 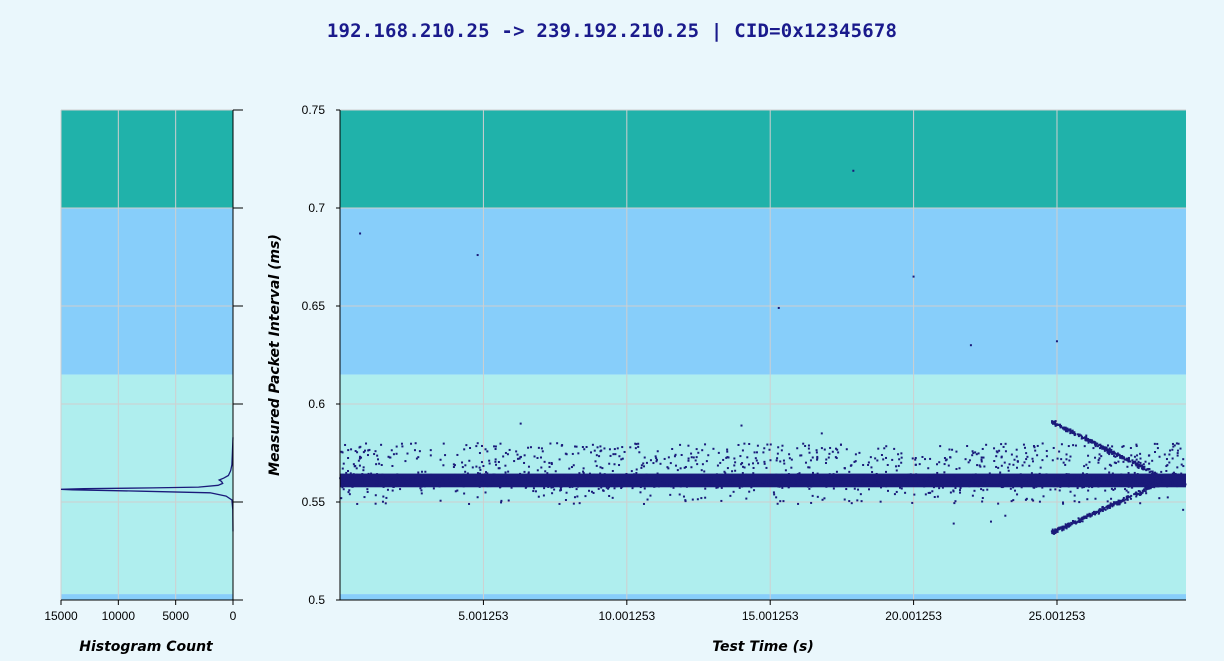 I want to click on histogram-x-ticks: 15000 10000 5000 0, so click(x=140, y=611).